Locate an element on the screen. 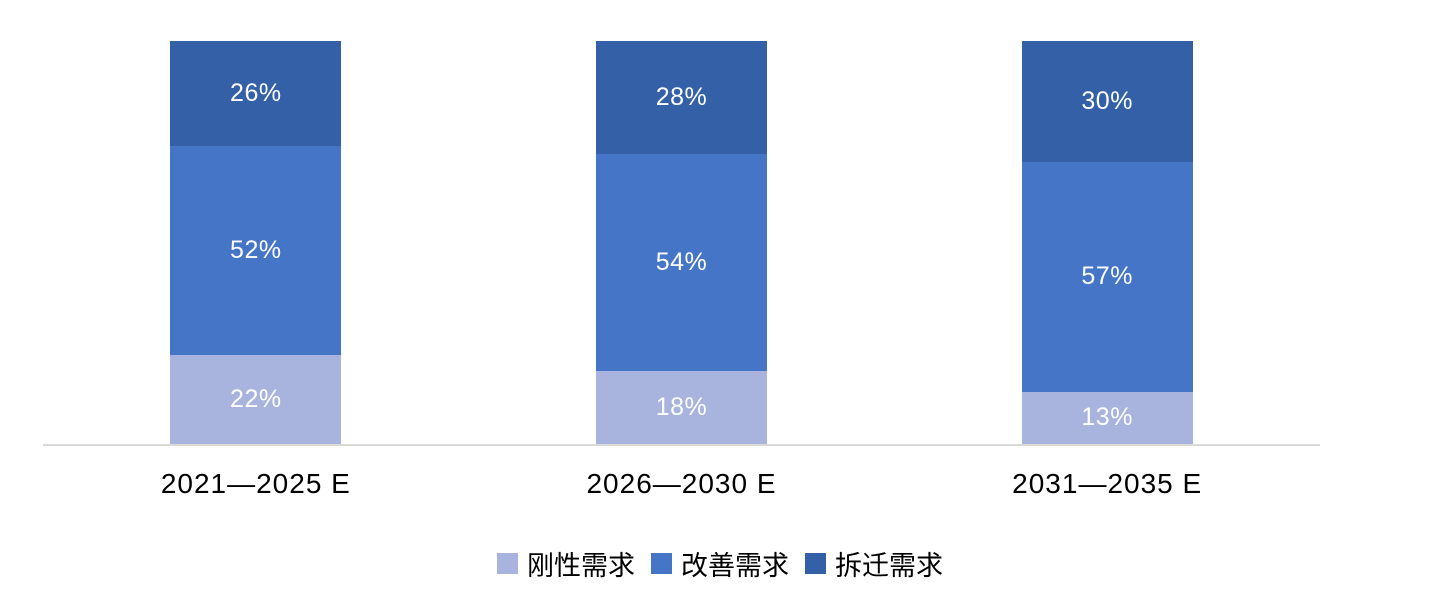 Image resolution: width=1440 pixels, height=602 pixels. legend-item: 改善需求 is located at coordinates (720, 563).